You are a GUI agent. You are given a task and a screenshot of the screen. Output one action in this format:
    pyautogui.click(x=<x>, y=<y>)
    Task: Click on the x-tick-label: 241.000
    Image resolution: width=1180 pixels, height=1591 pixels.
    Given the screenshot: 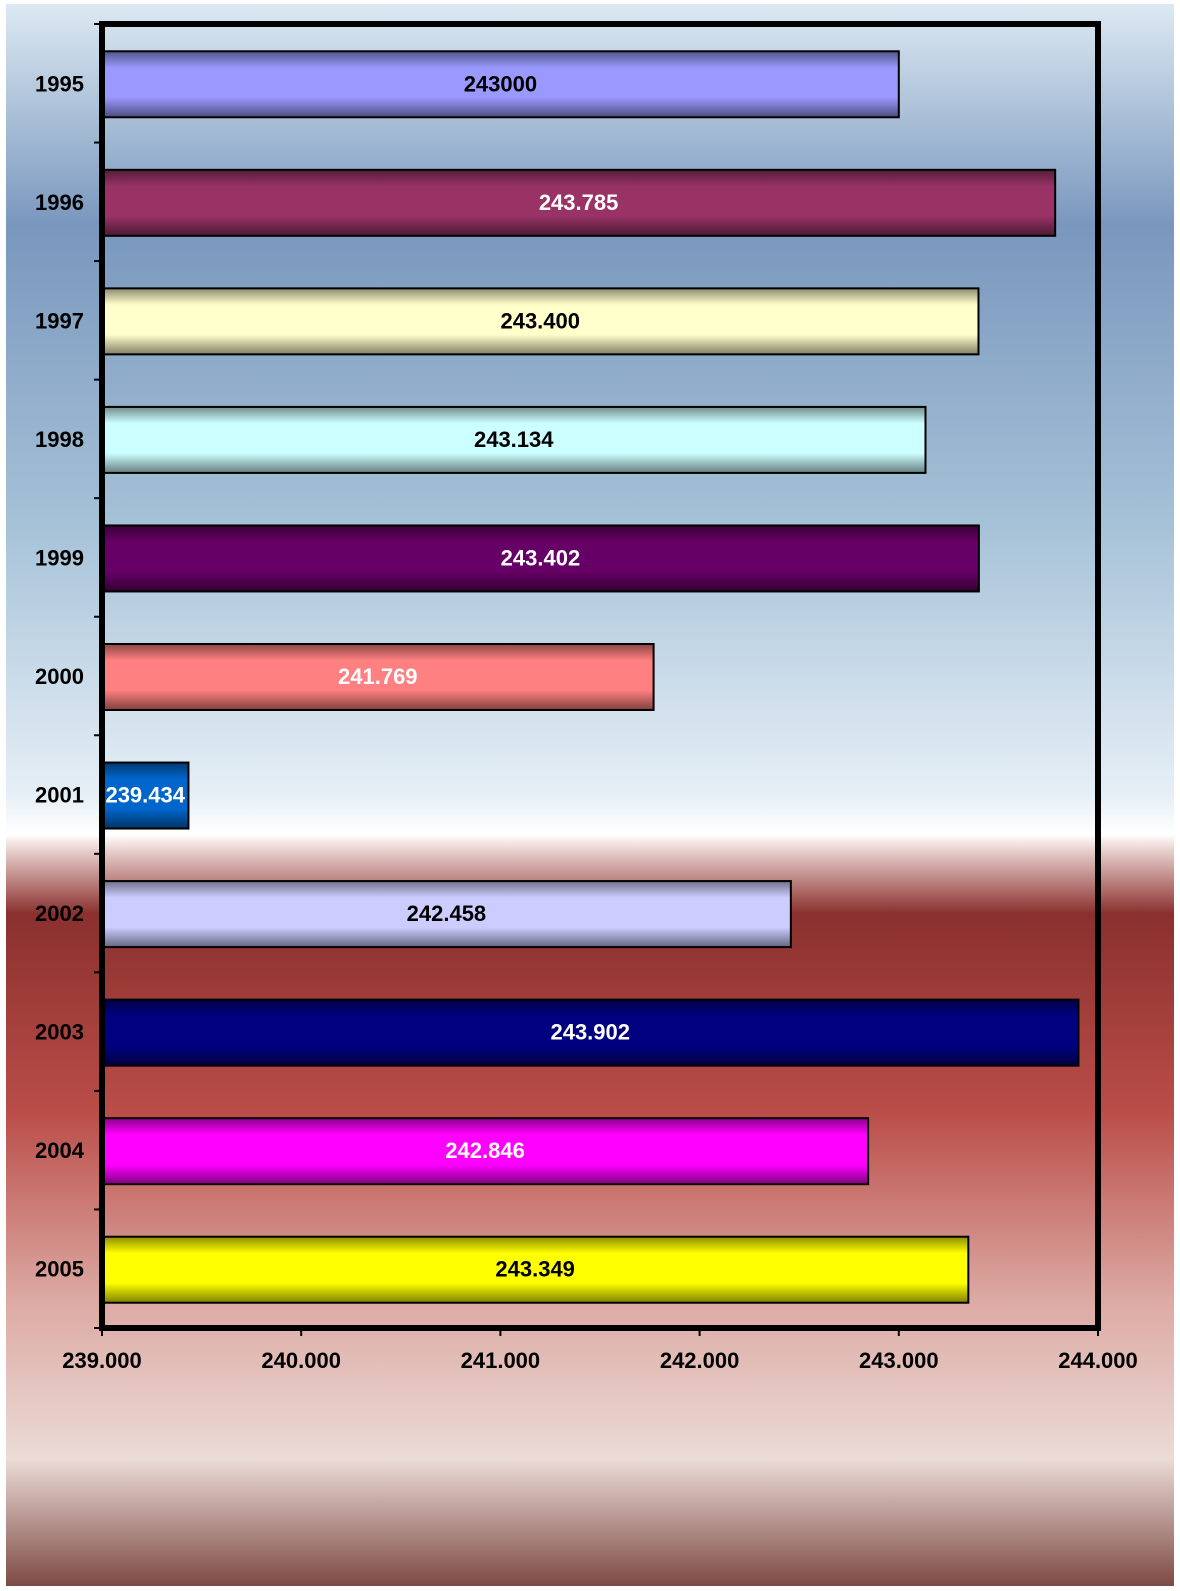 What is the action you would take?
    pyautogui.click(x=501, y=1360)
    